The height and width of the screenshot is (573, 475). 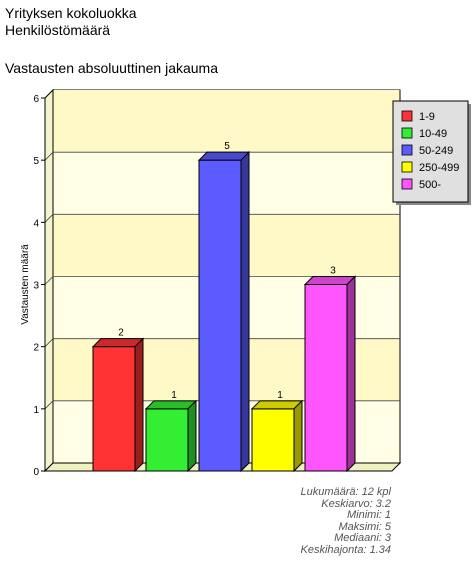 I want to click on y-tick-label: 6, so click(x=36, y=99).